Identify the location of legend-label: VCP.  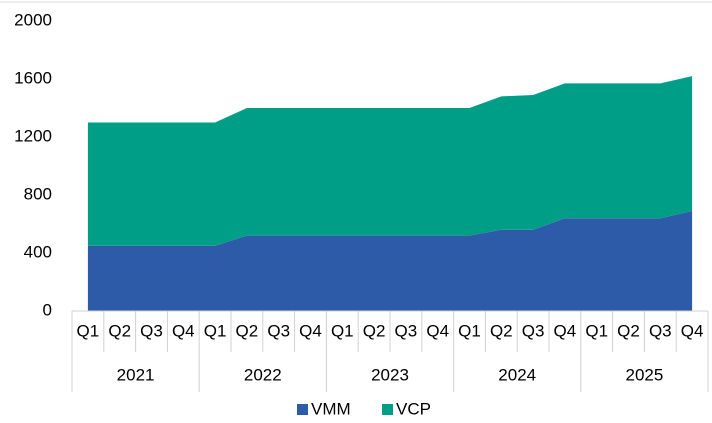
(413, 408).